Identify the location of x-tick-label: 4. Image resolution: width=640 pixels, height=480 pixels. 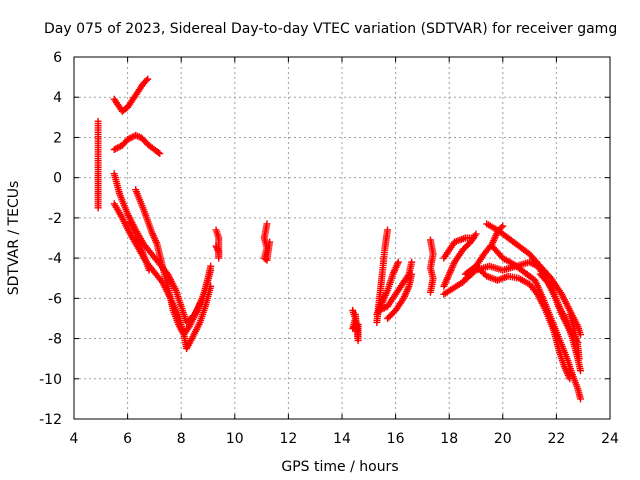
(74, 439).